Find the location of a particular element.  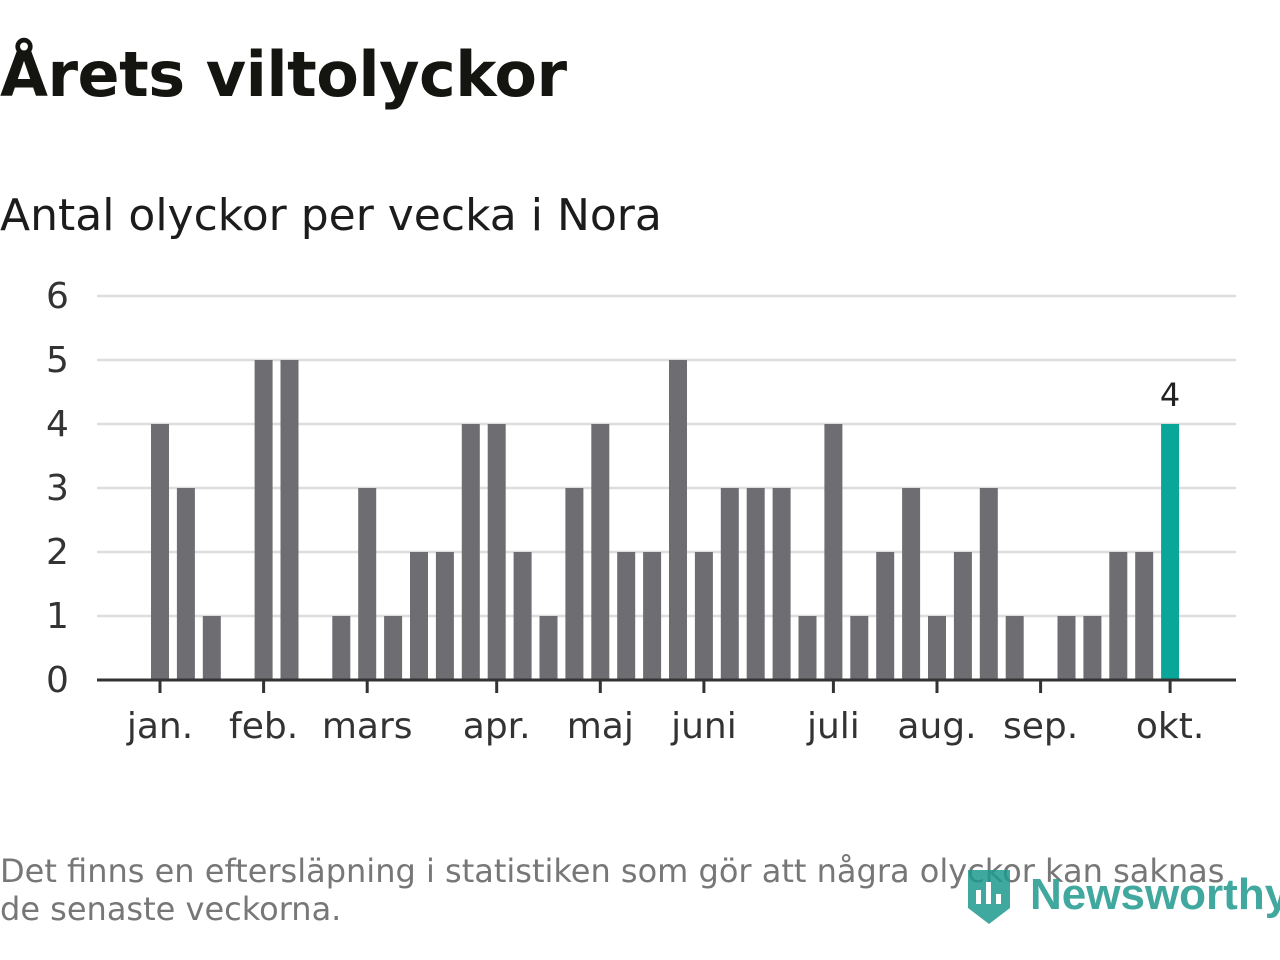

chart-title: Årets viltolyckor is located at coordinates (283, 74).